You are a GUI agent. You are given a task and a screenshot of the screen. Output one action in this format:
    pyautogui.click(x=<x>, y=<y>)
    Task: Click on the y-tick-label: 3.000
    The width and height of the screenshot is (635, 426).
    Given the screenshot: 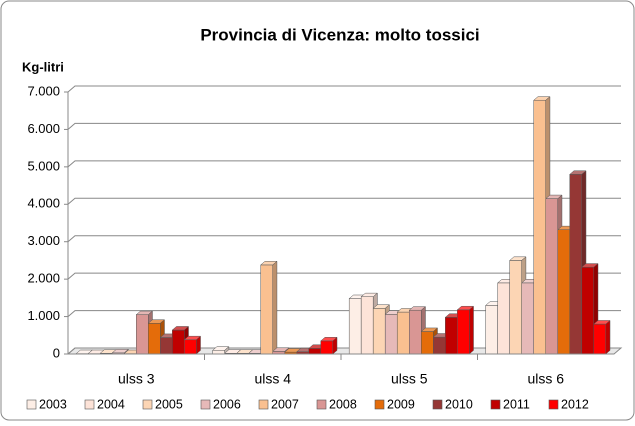 What is the action you would take?
    pyautogui.click(x=43, y=240)
    